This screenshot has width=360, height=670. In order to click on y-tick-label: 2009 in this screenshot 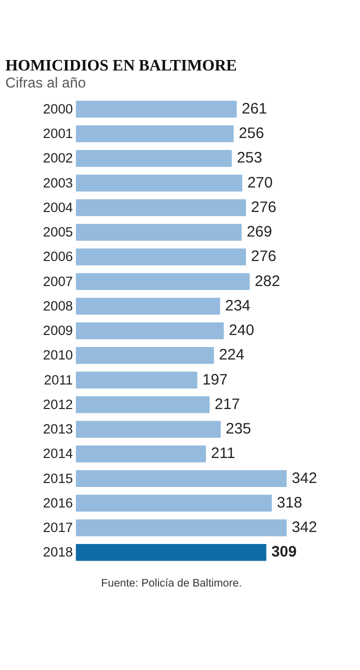, I will do `click(57, 330)`.